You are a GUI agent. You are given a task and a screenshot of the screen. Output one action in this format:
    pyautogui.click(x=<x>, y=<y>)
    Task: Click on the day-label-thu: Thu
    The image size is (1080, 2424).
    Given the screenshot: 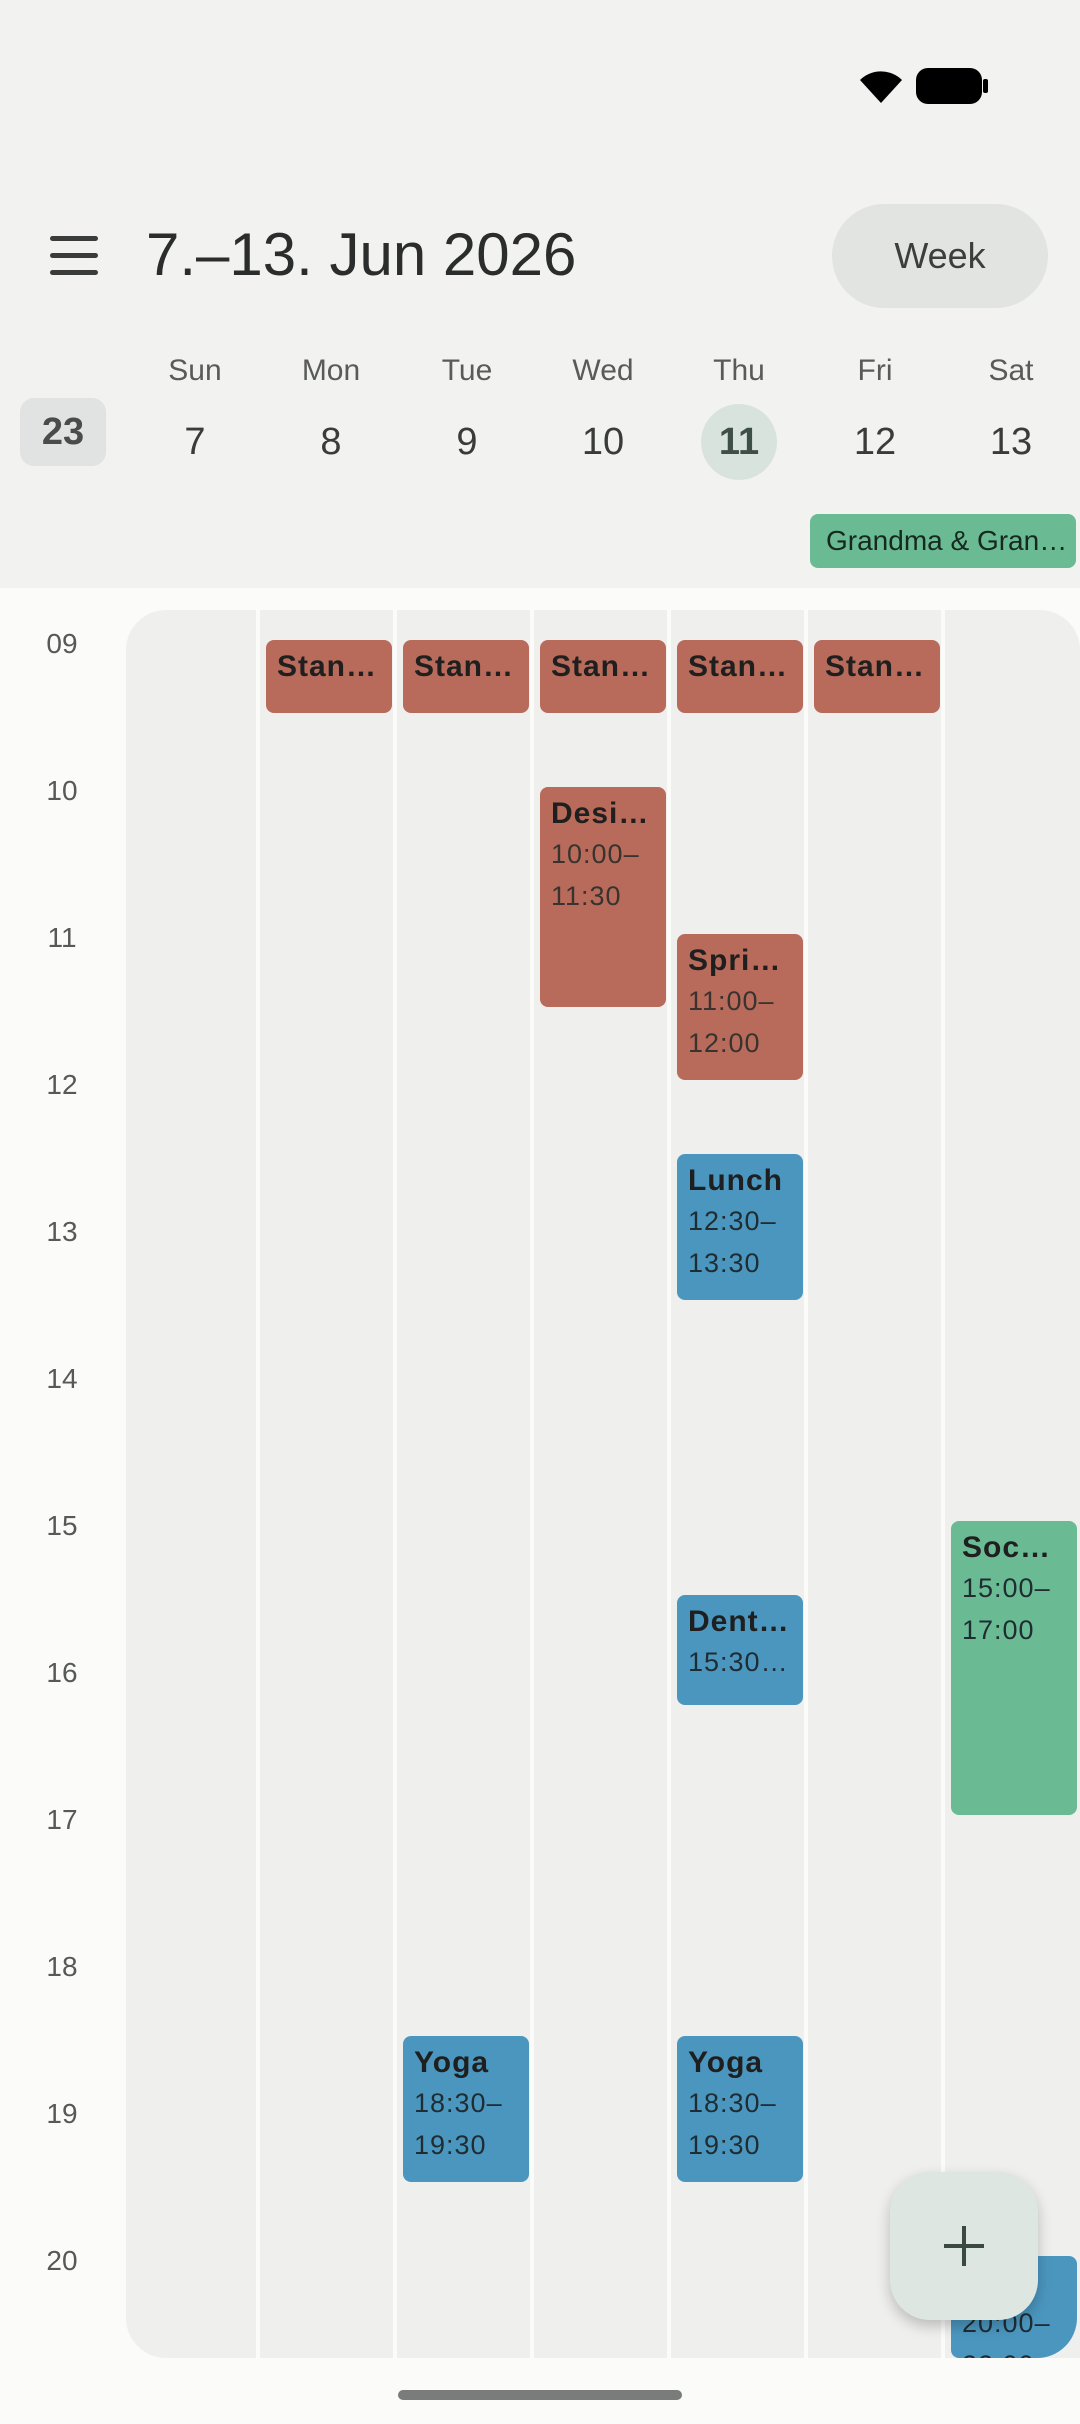 What is the action you would take?
    pyautogui.click(x=739, y=370)
    